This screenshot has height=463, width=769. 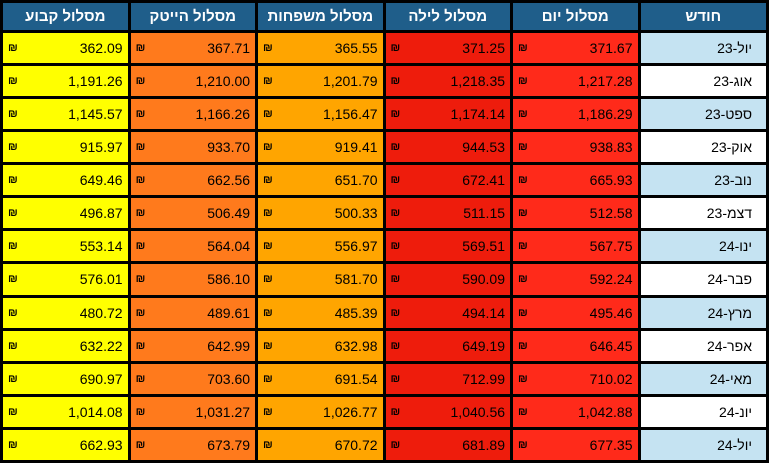 I want to click on night-plan-value: ₪ 371.25, so click(x=448, y=48).